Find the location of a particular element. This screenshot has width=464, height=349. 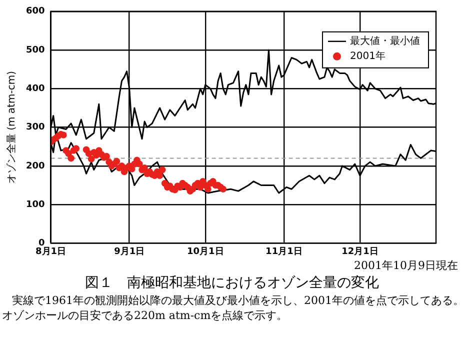

text: 図１ 南極昭和基地におけるオゾン全量の変化 is located at coordinates (232, 283).